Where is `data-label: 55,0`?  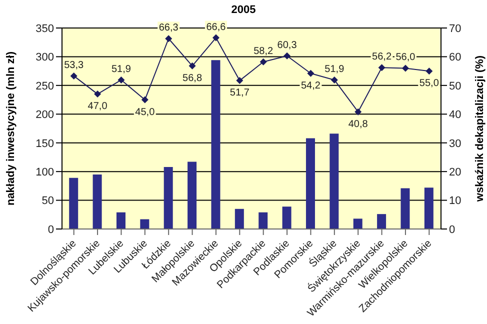
data-label: 55,0 is located at coordinates (429, 84).